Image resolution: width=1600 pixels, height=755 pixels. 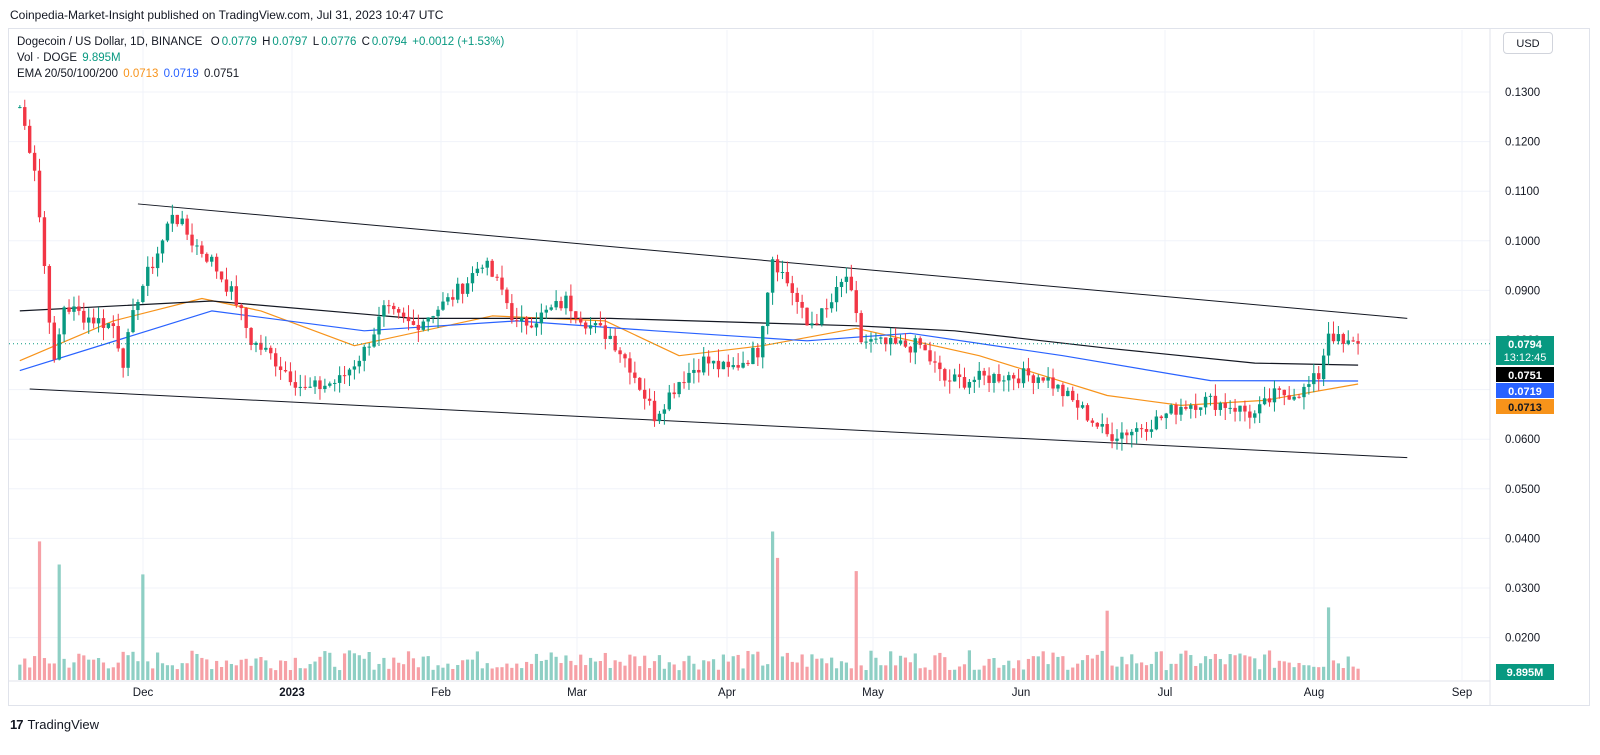 I want to click on lower-channel-line, so click(x=718, y=423).